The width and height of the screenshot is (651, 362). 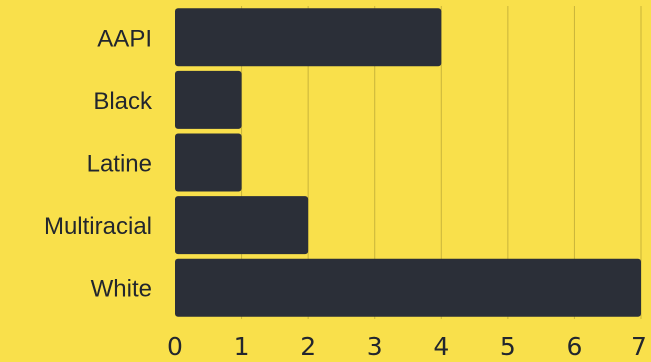 I want to click on x-tick-labels: 0 1 2 3 4 5 6 7, so click(x=407, y=346).